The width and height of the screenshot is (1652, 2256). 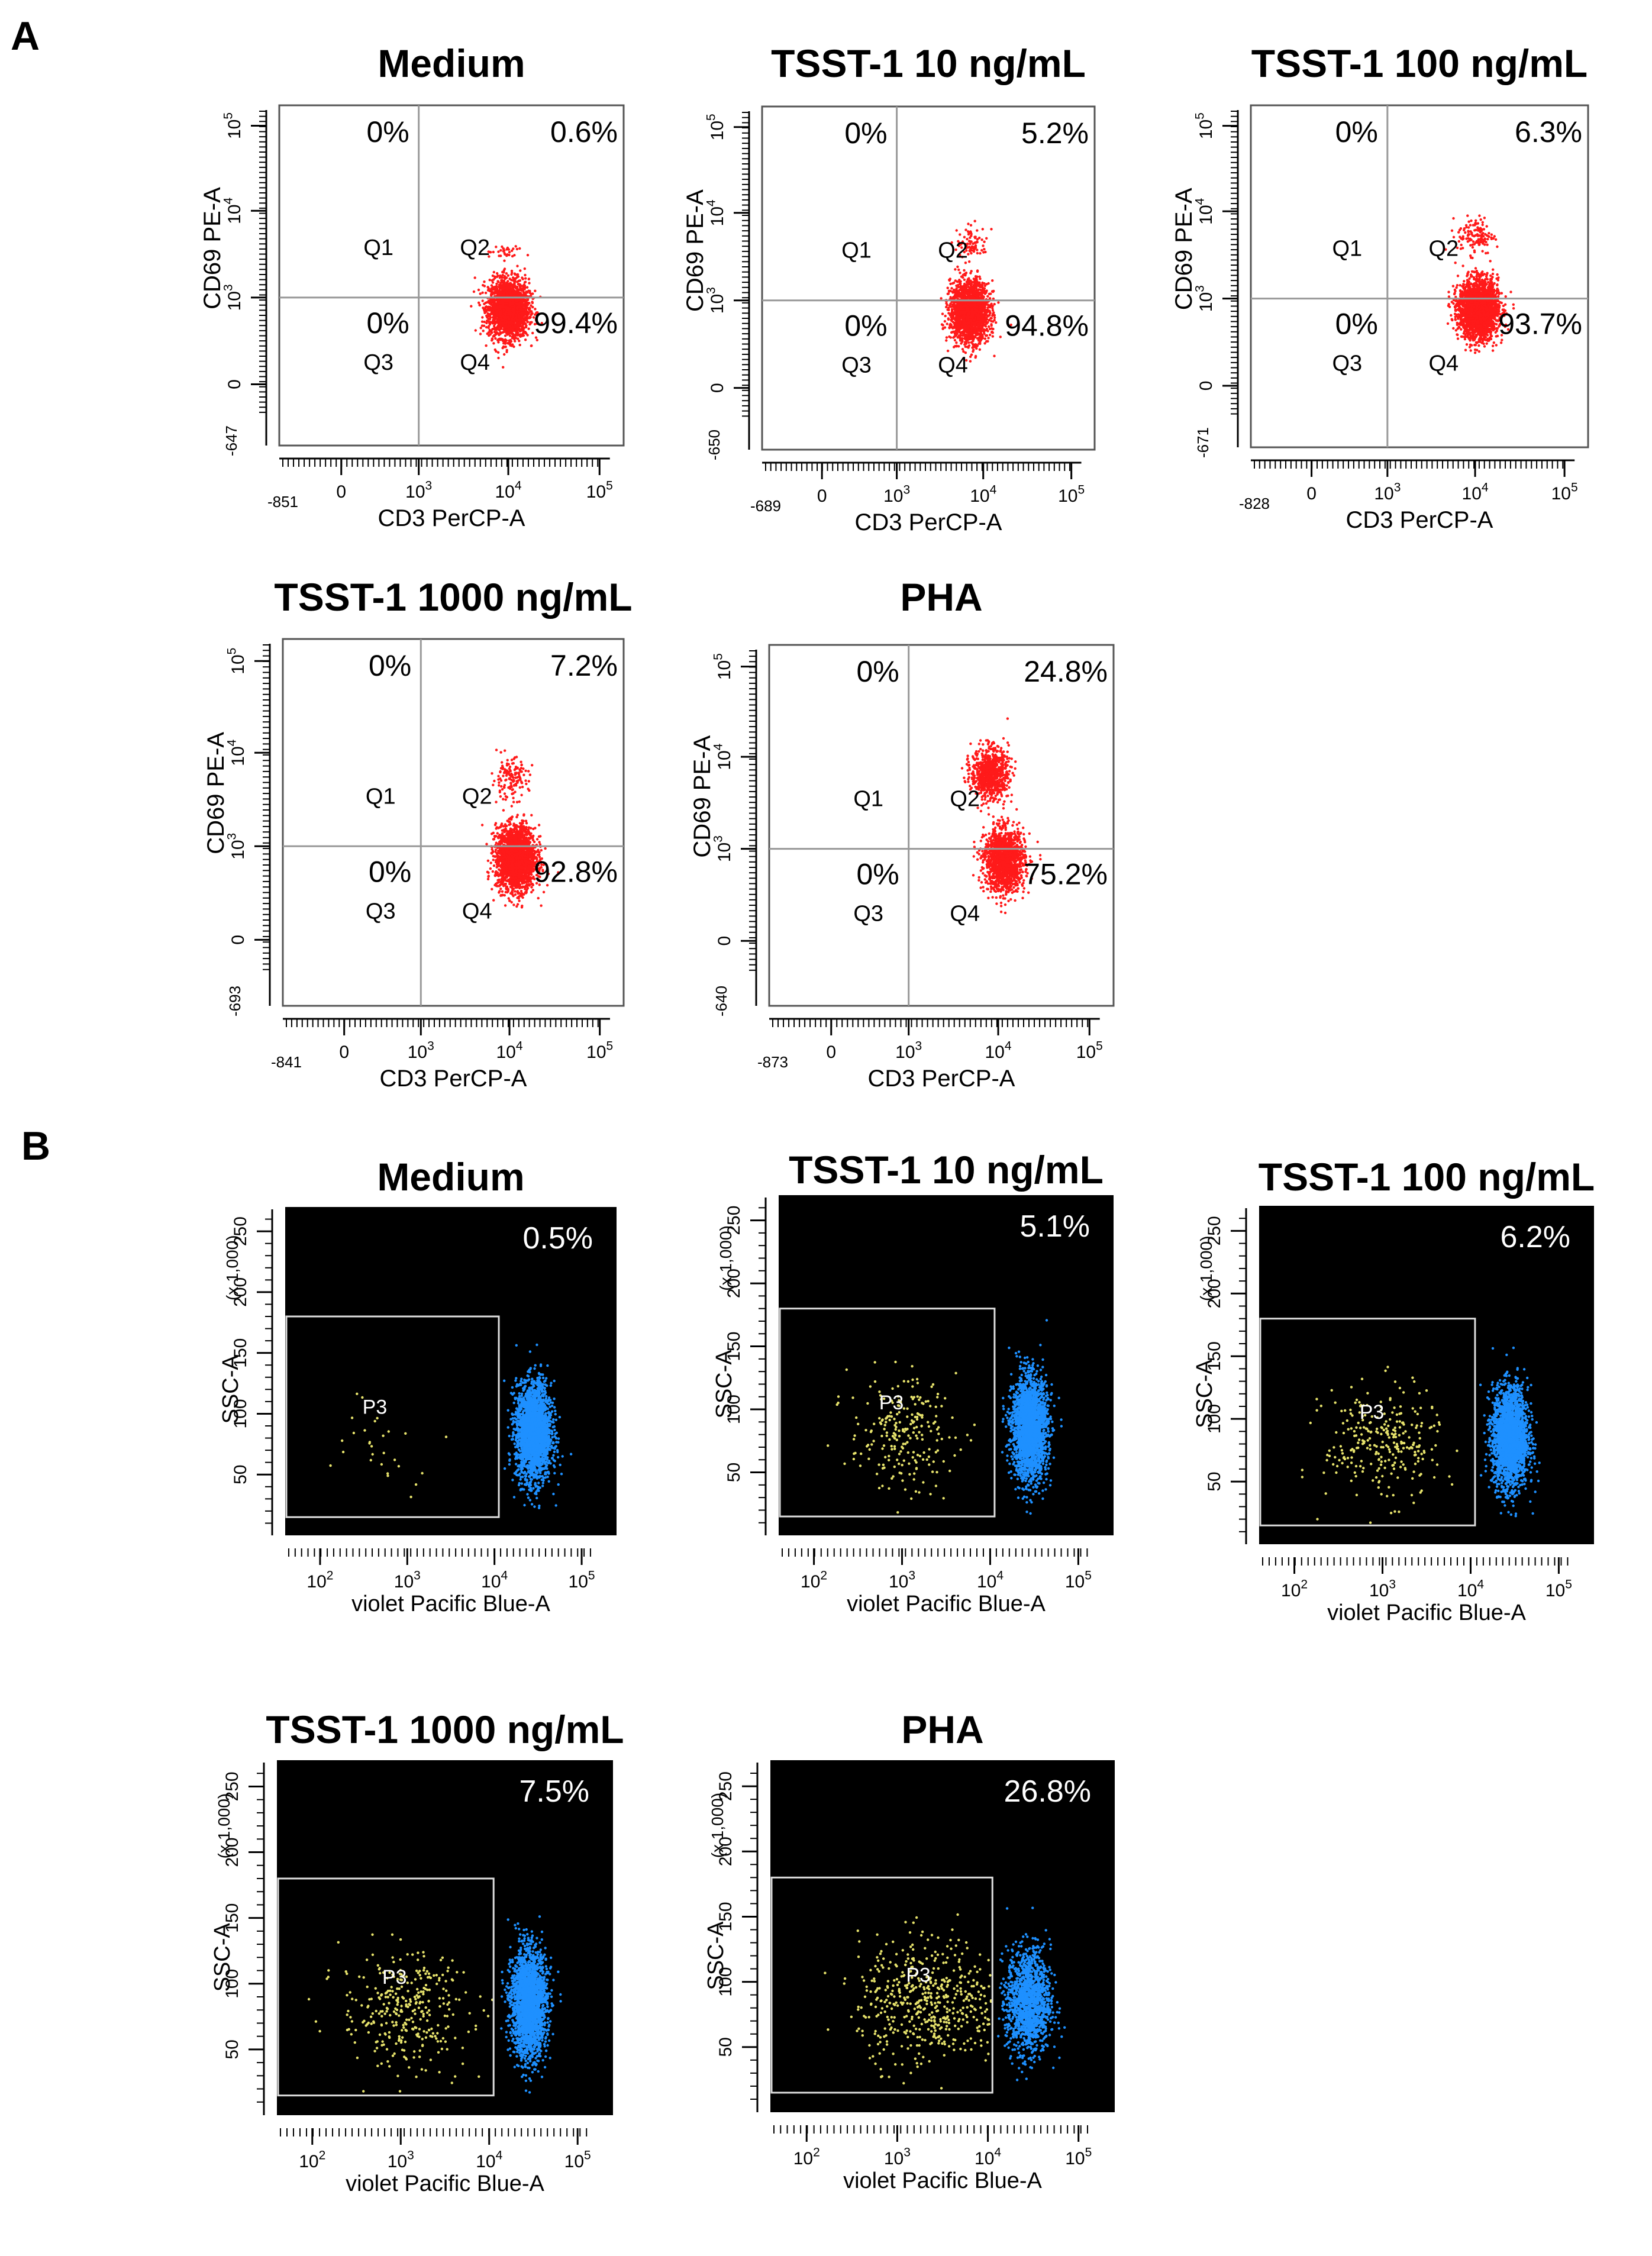 I want to click on y-axis-label: CD69 PE-A, so click(x=212, y=248).